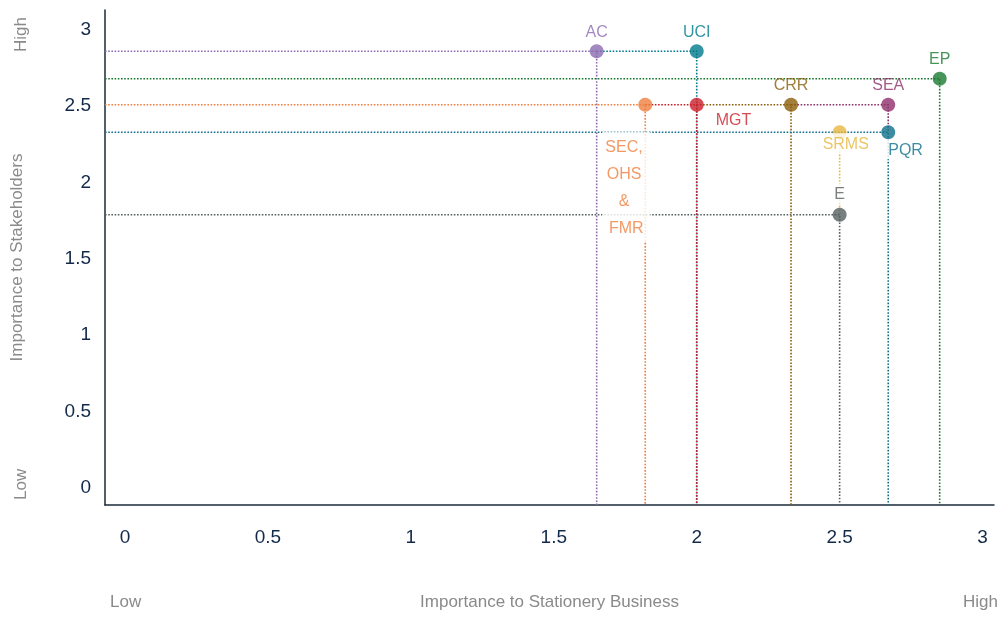  What do you see at coordinates (596, 31) in the screenshot?
I see `series-label: AC` at bounding box center [596, 31].